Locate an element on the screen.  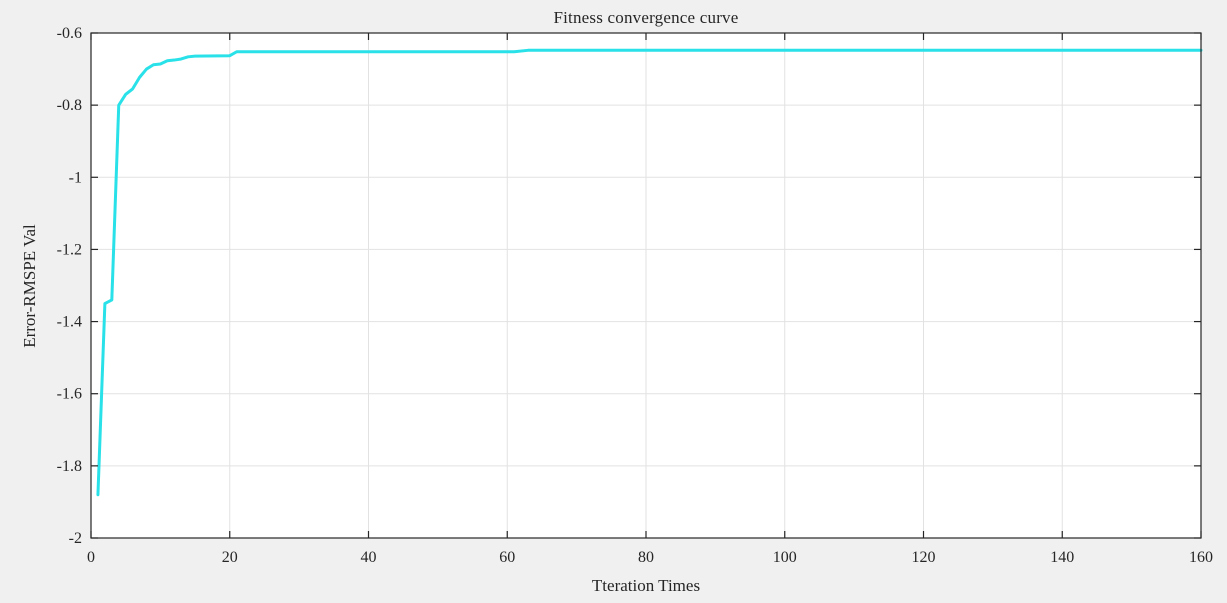
x-tick-label: 100 is located at coordinates (785, 557).